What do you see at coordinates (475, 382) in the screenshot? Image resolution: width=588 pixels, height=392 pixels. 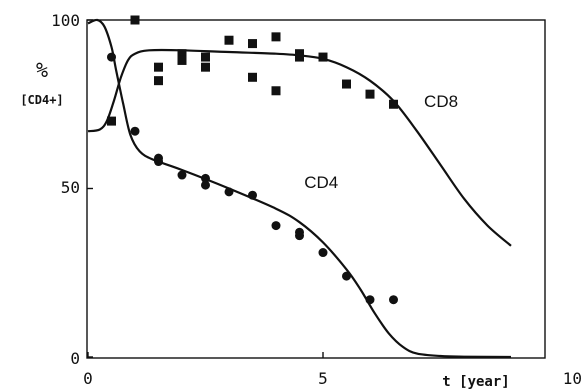 I see `x-axis-label: t [year]` at bounding box center [475, 382].